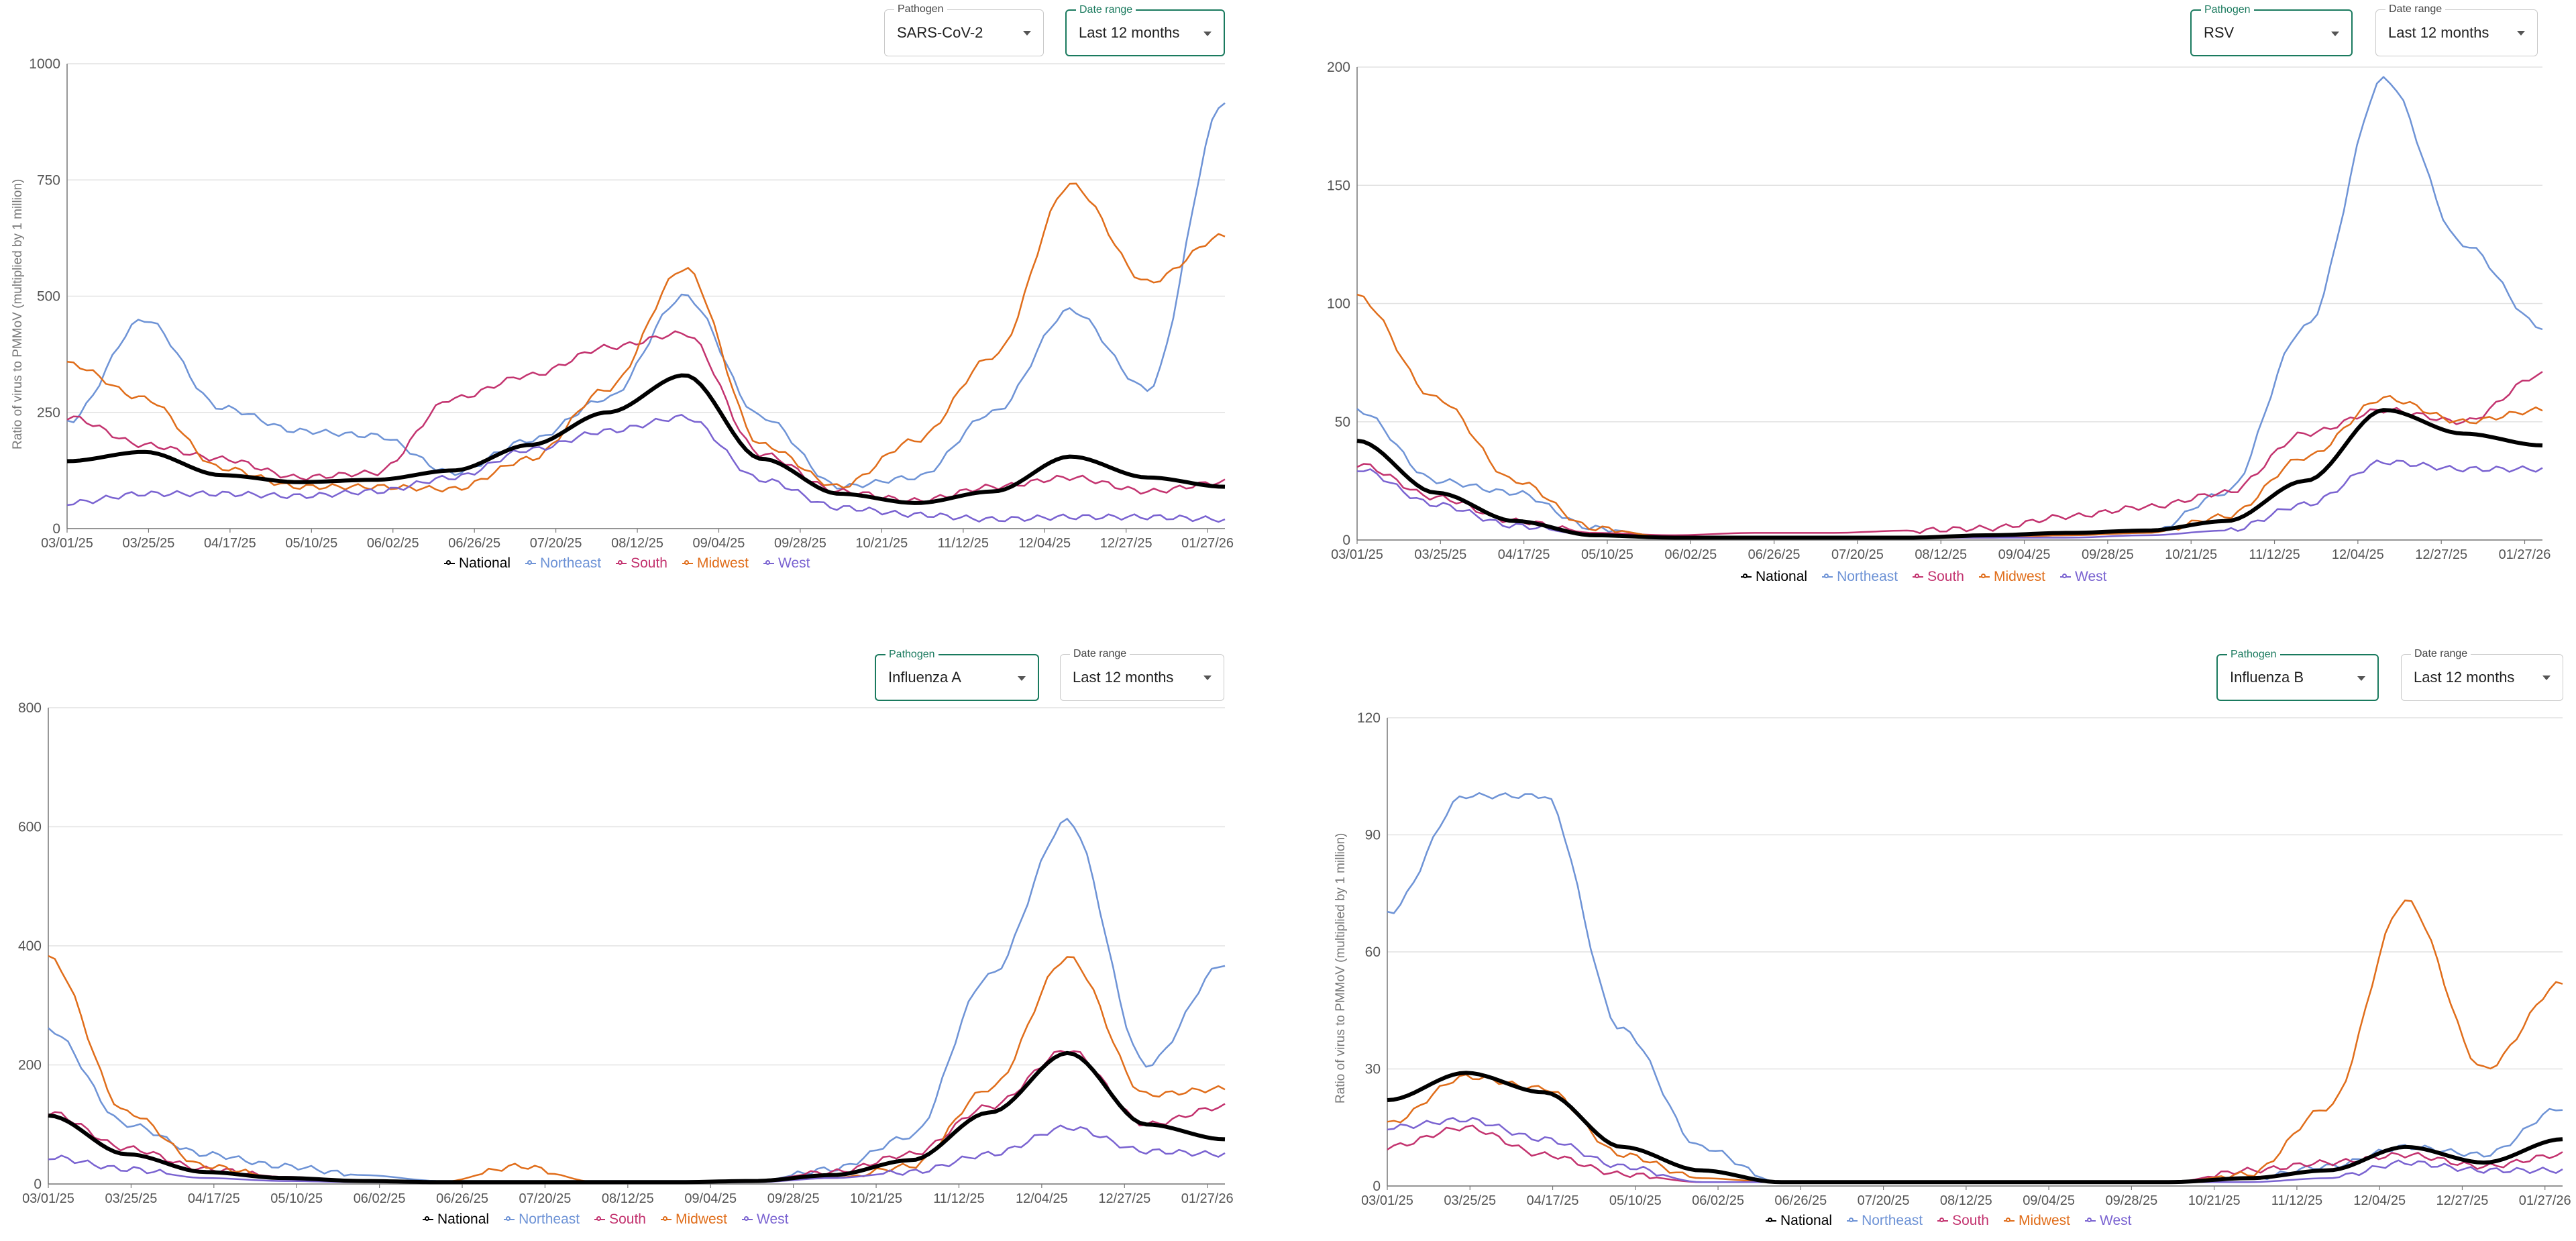  I want to click on x-tick-label: 09/04/25, so click(710, 1198).